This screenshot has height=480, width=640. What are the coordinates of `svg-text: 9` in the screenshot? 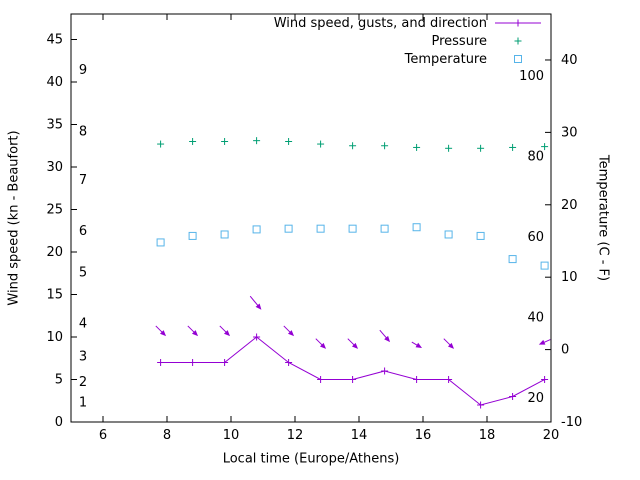 It's located at (83, 70).